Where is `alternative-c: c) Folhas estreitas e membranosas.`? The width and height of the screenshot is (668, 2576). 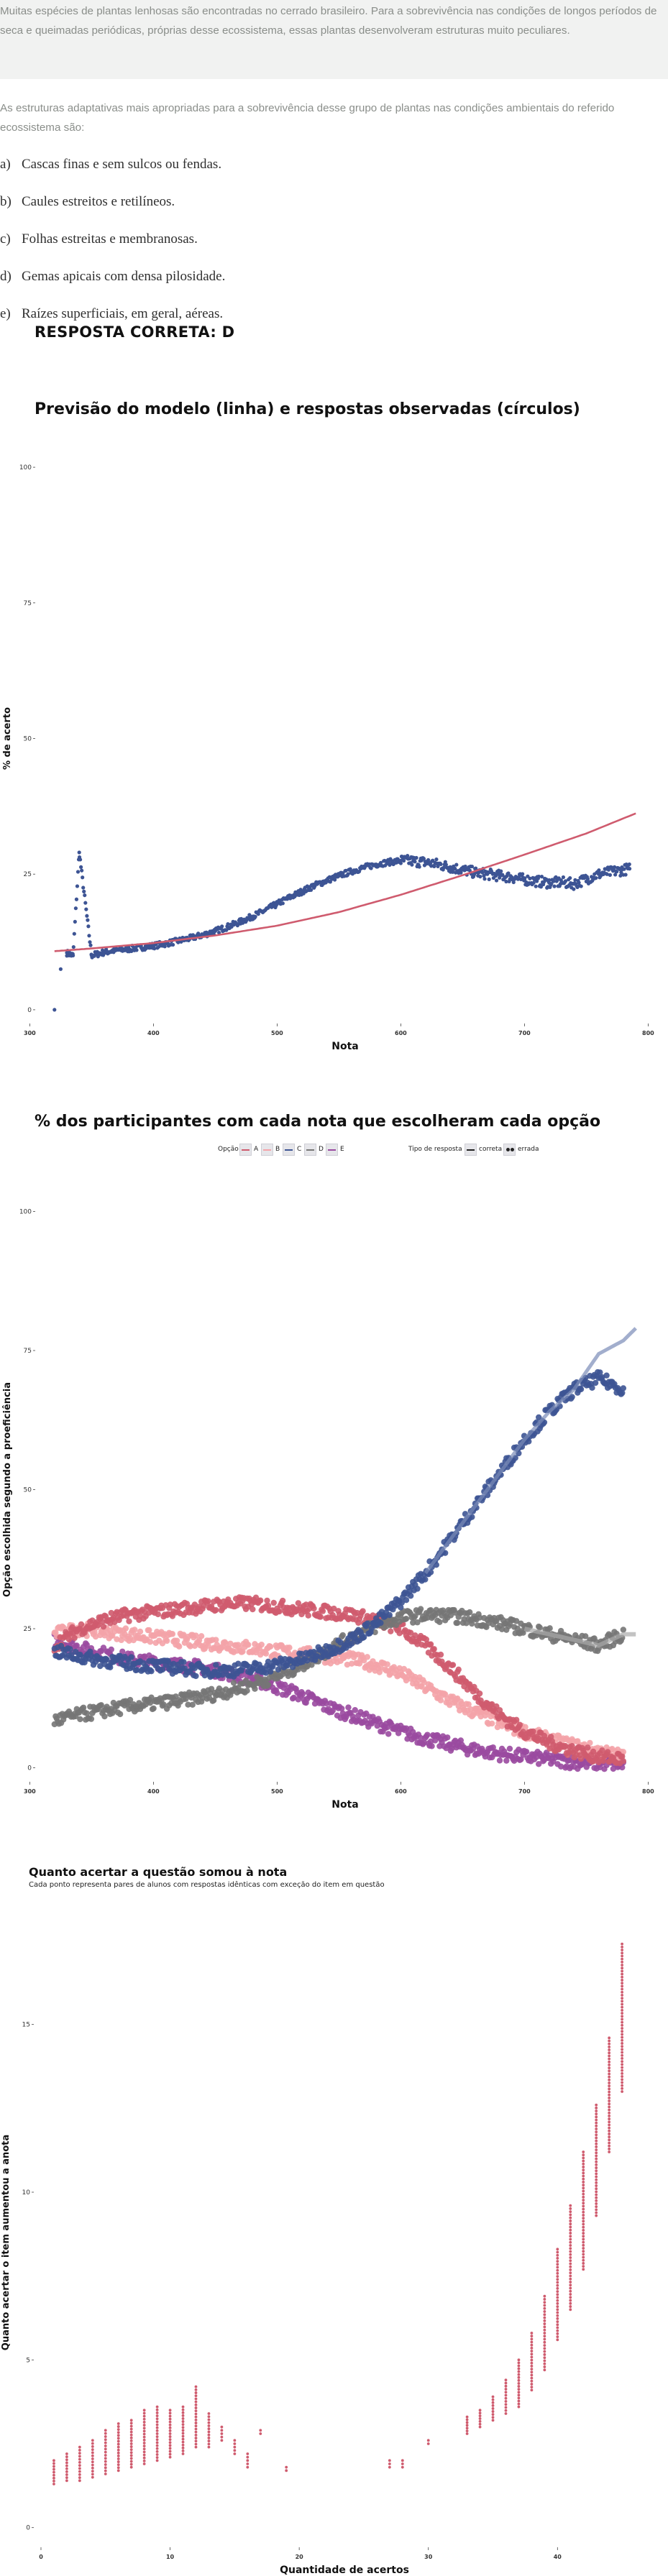
alternative-c: c) Folhas estreitas e membranosas. is located at coordinates (113, 247).